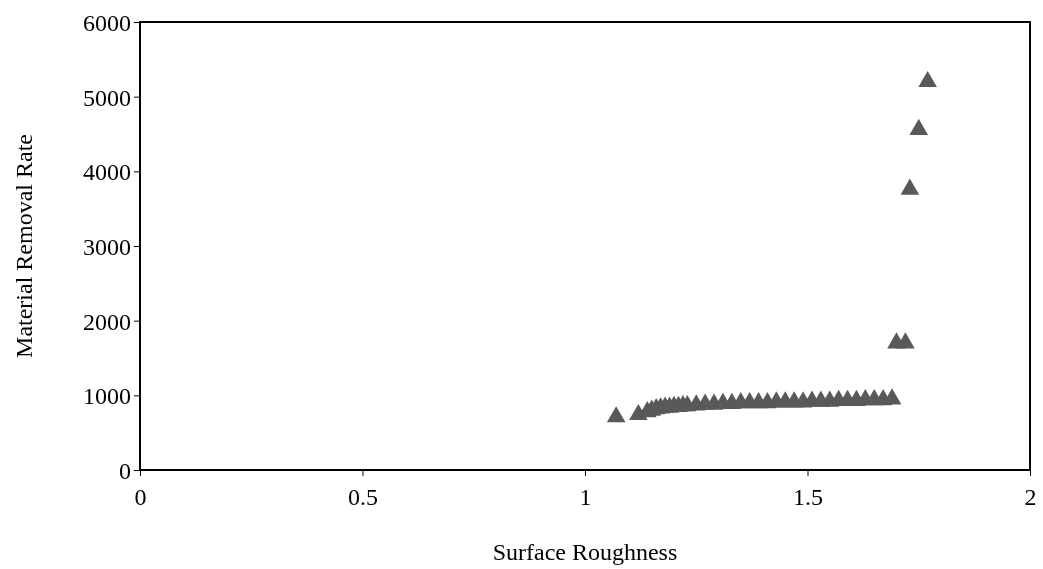 This screenshot has width=1043, height=569. What do you see at coordinates (363, 497) in the screenshot?
I see `x-tick-label: 0.5` at bounding box center [363, 497].